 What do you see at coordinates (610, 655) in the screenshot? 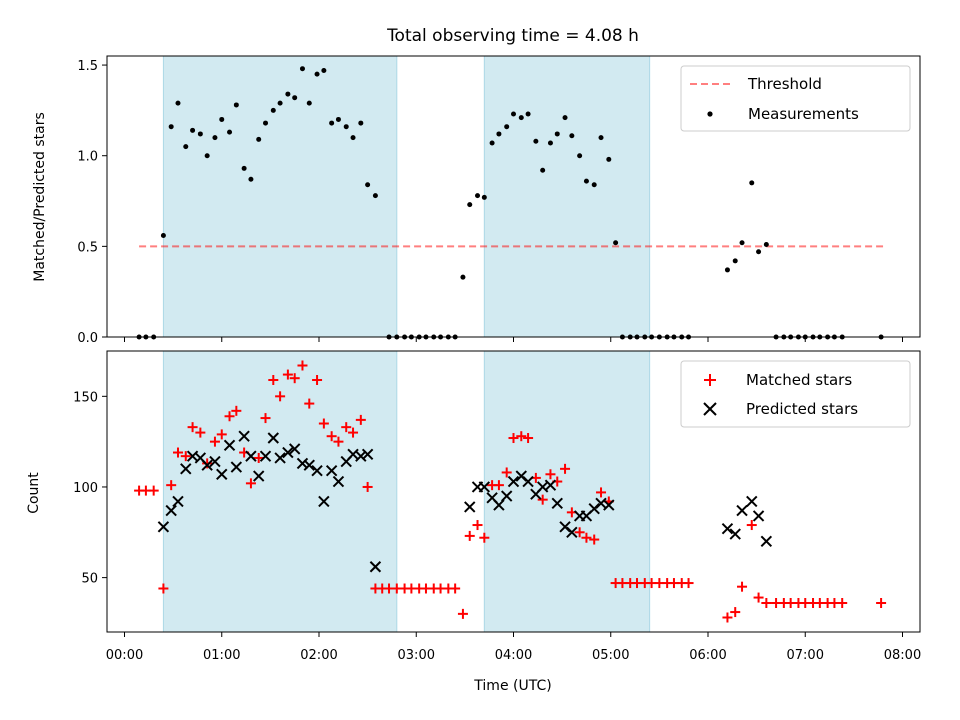
I see `x-tick-label: 05:00` at bounding box center [610, 655].